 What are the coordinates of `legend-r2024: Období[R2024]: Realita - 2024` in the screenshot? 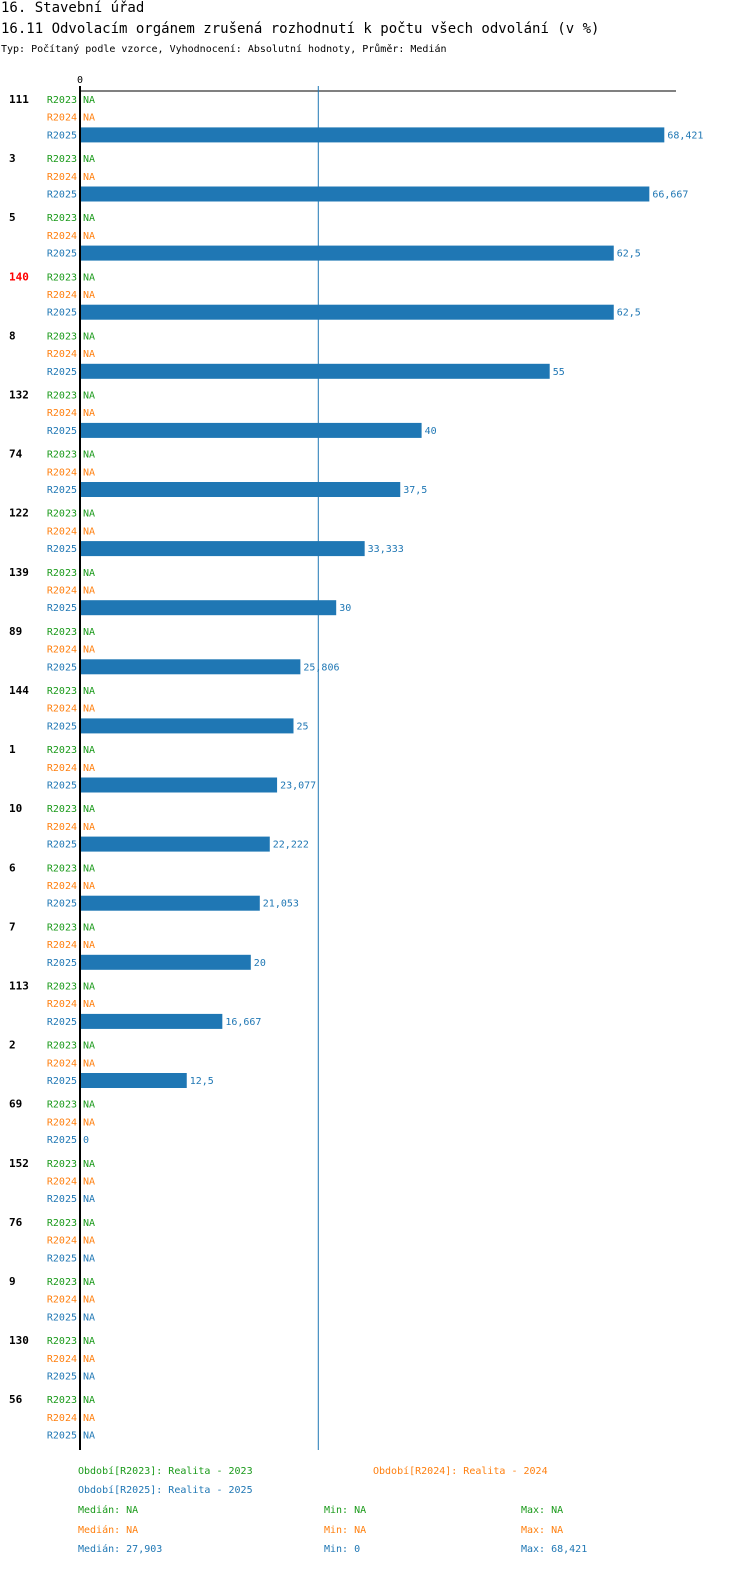 It's located at (460, 1471).